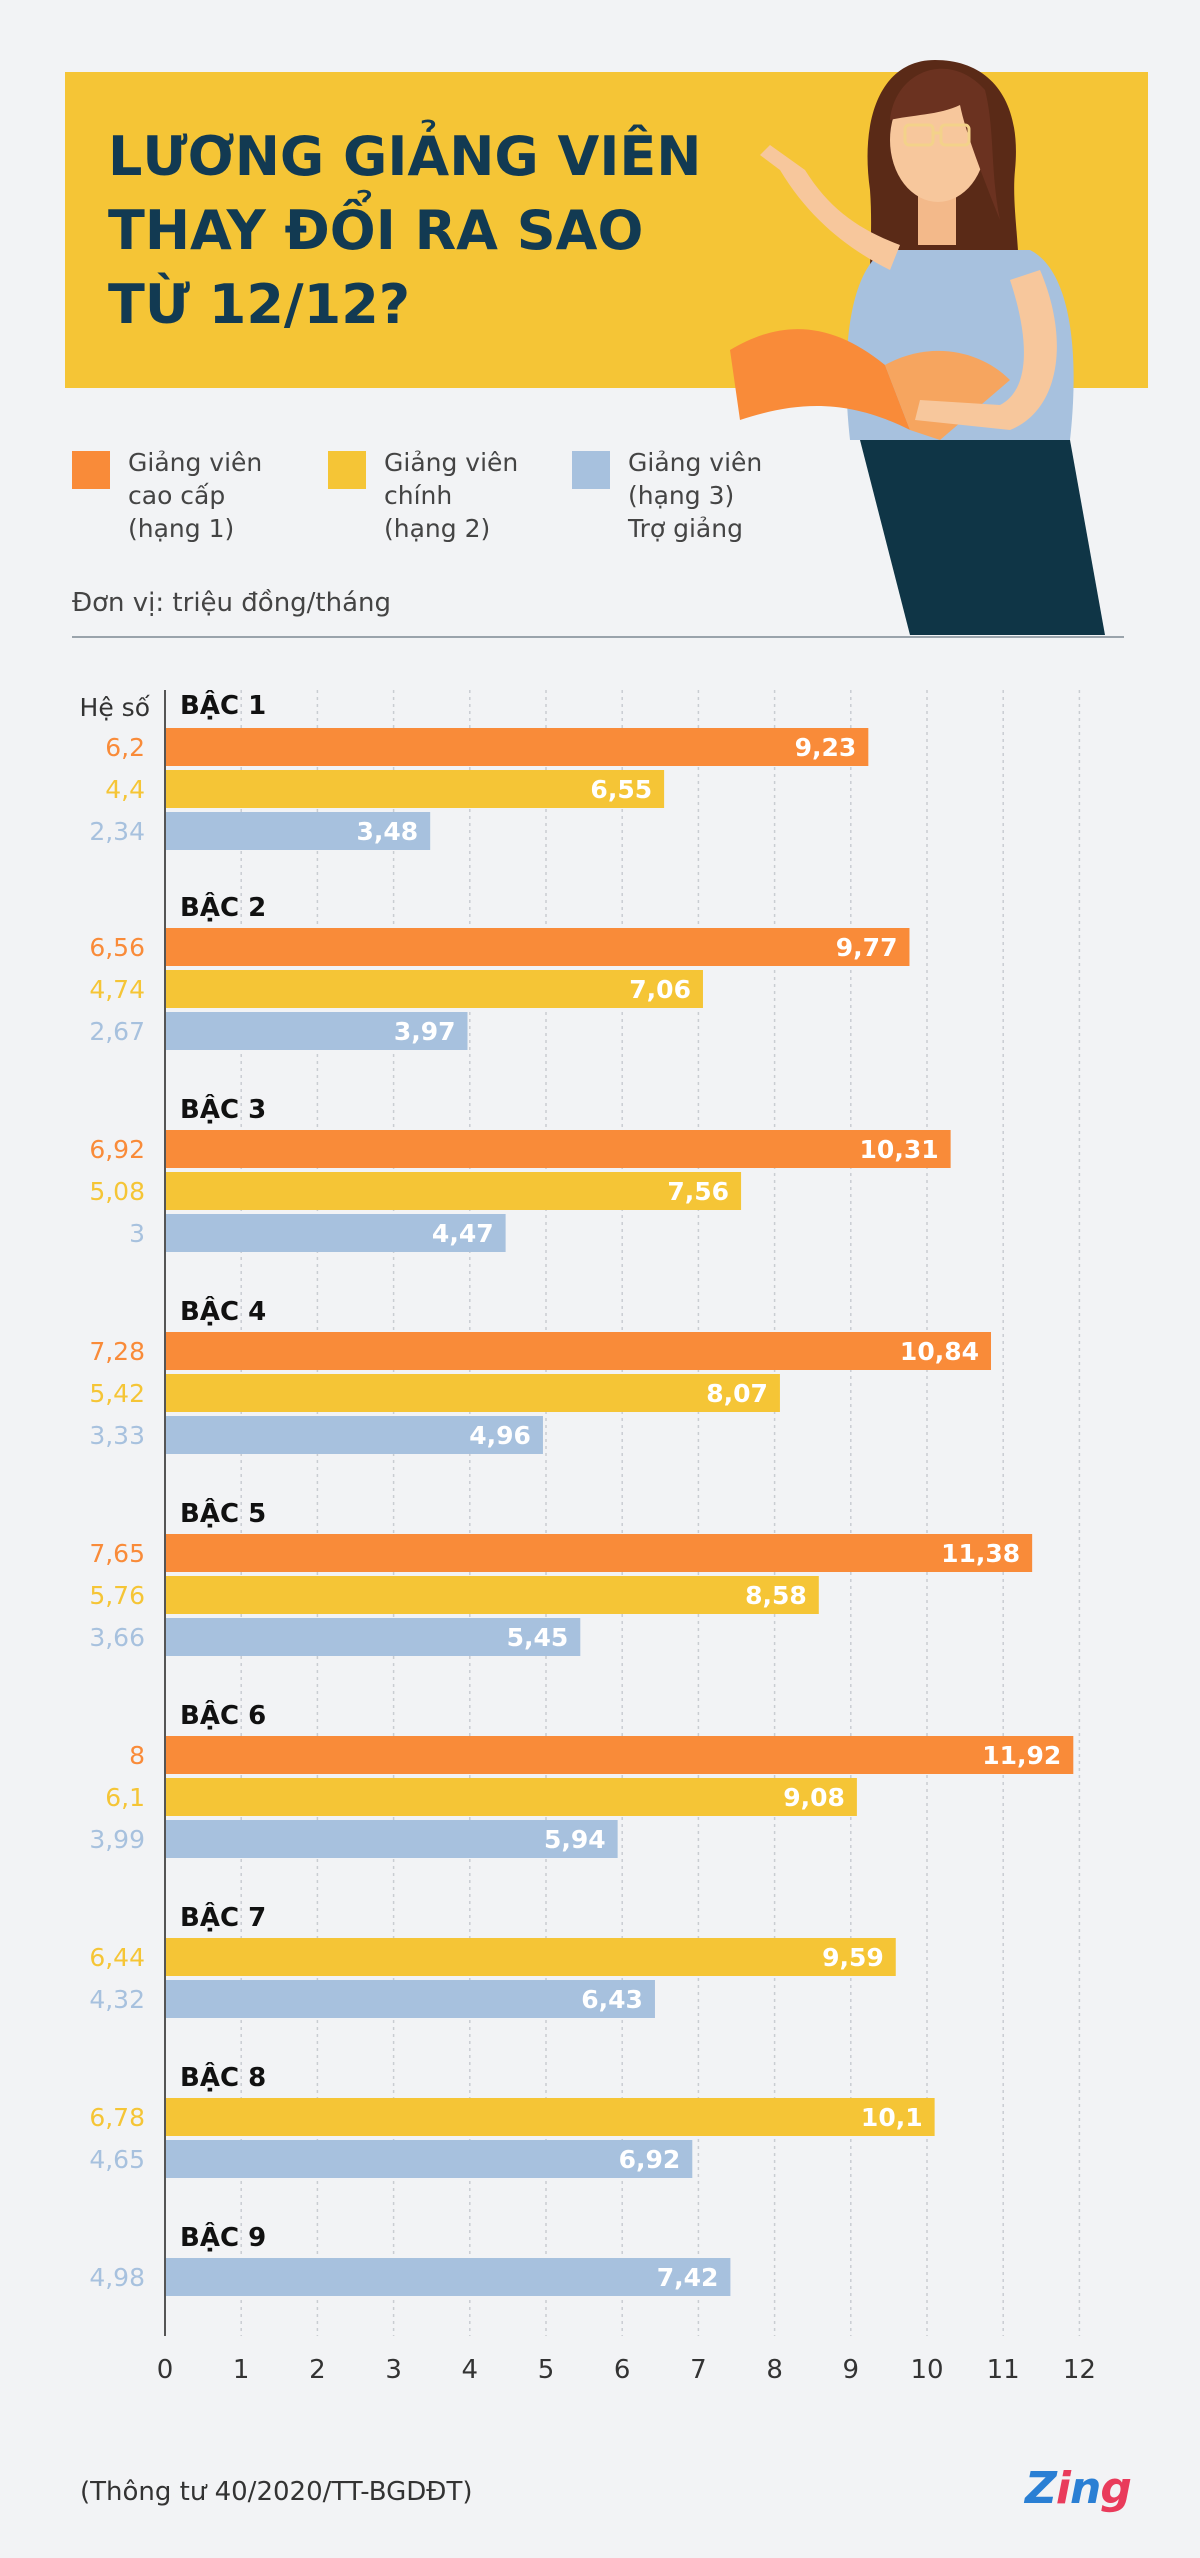 The image size is (1200, 2558). Describe the element at coordinates (698, 2370) in the screenshot. I see `x-tick-label: 7` at that location.